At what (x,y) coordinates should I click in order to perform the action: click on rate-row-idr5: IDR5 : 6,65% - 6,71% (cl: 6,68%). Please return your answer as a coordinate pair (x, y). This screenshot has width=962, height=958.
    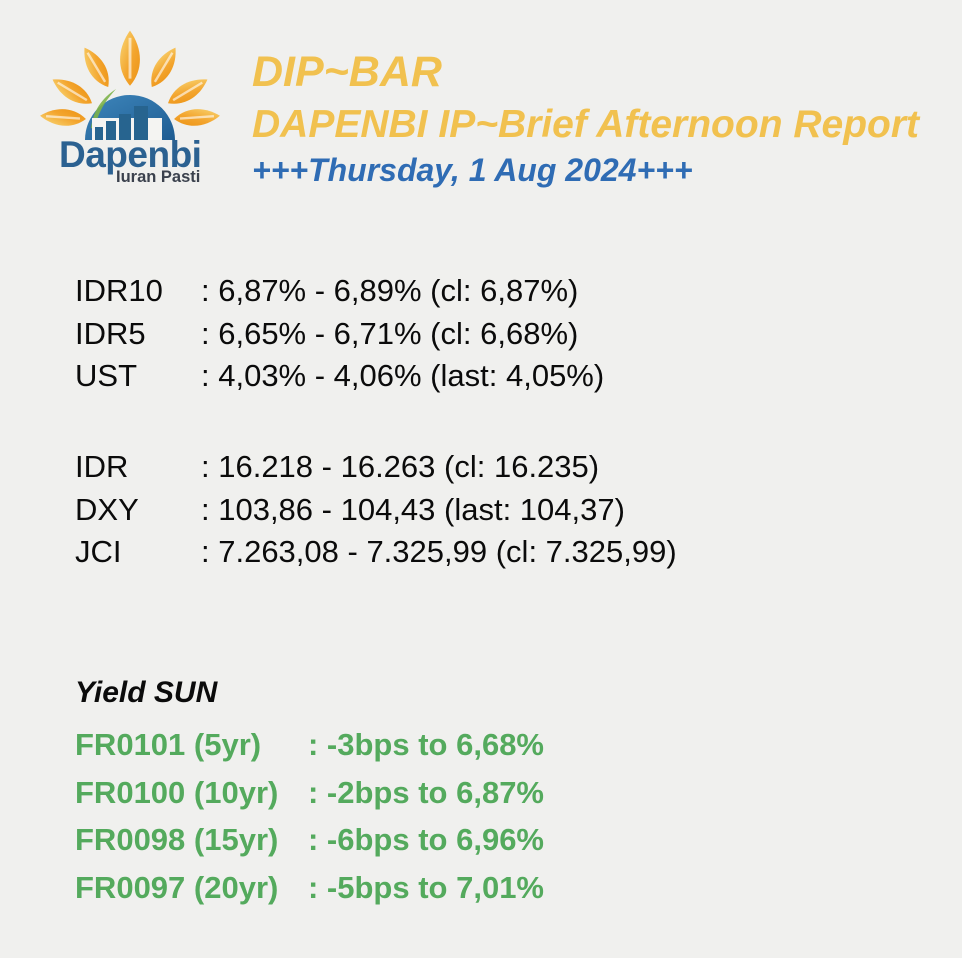
    Looking at the image, I should click on (339, 334).